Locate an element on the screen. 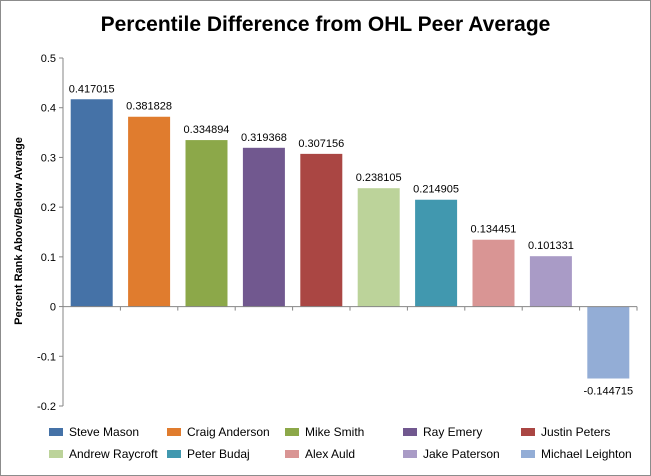 This screenshot has width=651, height=476. legend-label: Michael Leighton is located at coordinates (586, 454).